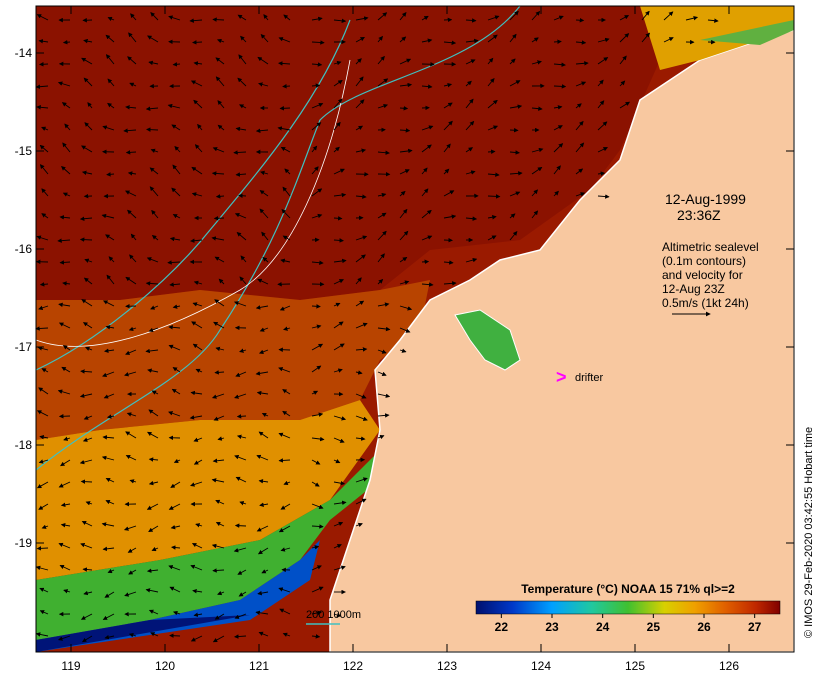  I want to click on yellow-water, so click(208, 490).